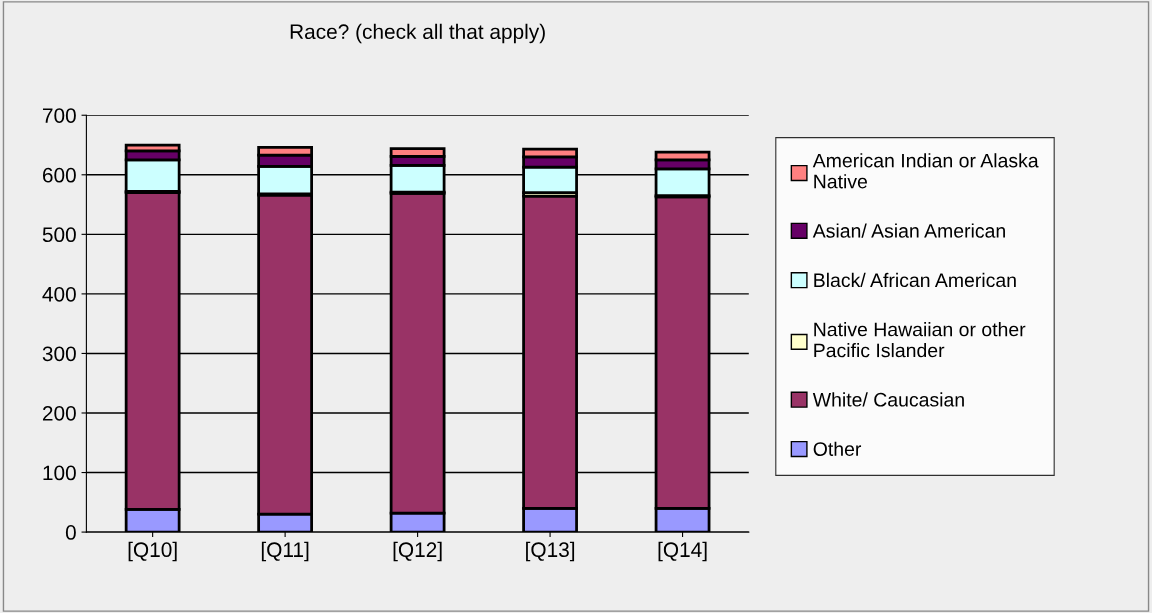 The image size is (1152, 613). Describe the element at coordinates (682, 551) in the screenshot. I see `x-tick-label: [Q14]` at that location.